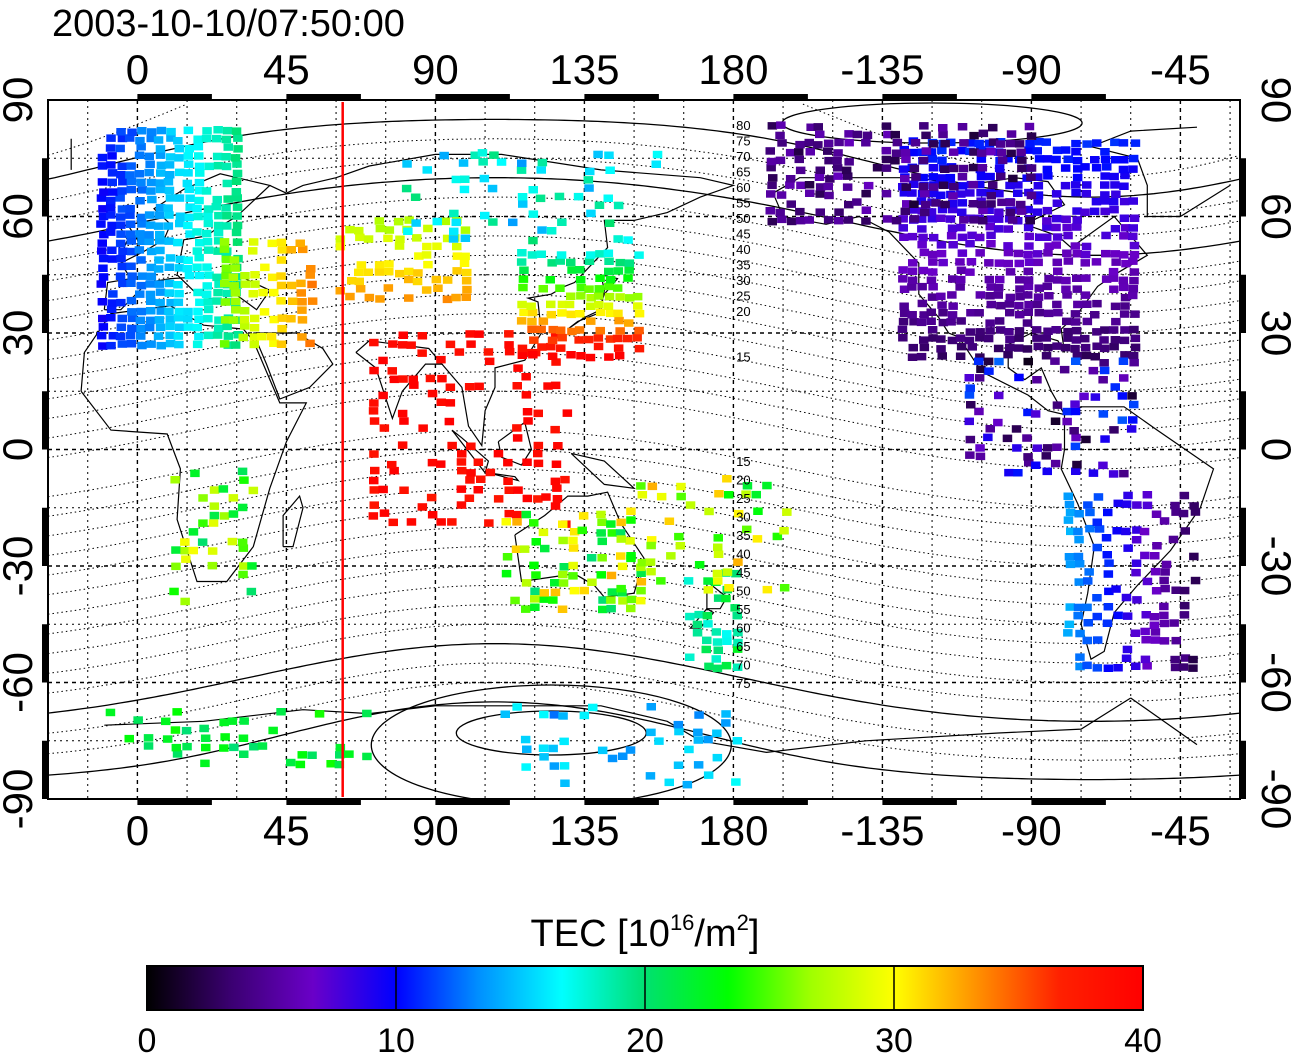 This screenshot has width=1292, height=1057. What do you see at coordinates (1132, 581) in the screenshot?
I see `tec-region-south-america` at bounding box center [1132, 581].